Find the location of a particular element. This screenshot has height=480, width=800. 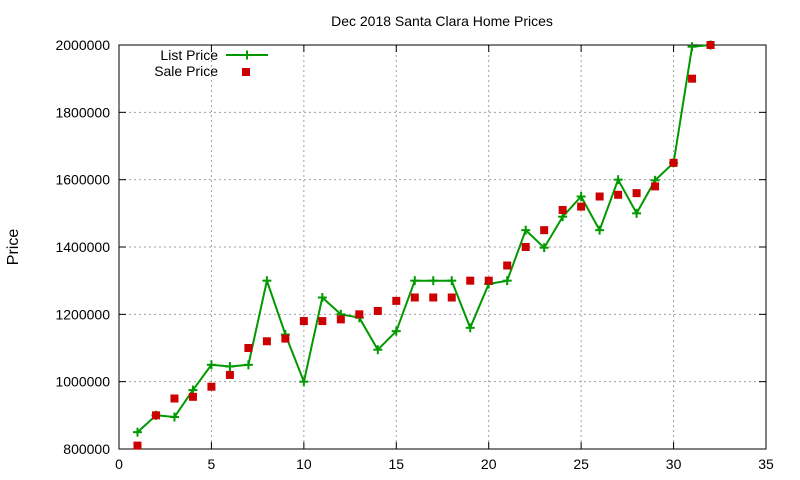

y-tick-label: 1800000 is located at coordinates (82, 112).